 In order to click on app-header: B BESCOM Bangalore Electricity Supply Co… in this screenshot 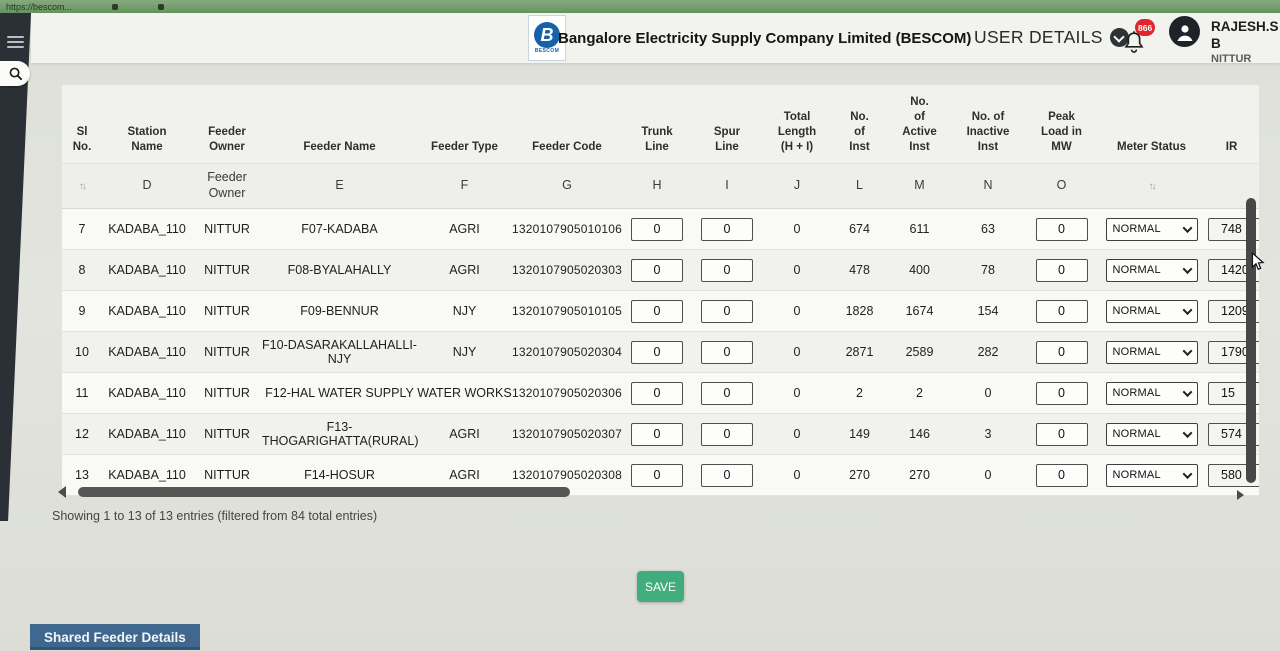, I will do `click(655, 39)`.